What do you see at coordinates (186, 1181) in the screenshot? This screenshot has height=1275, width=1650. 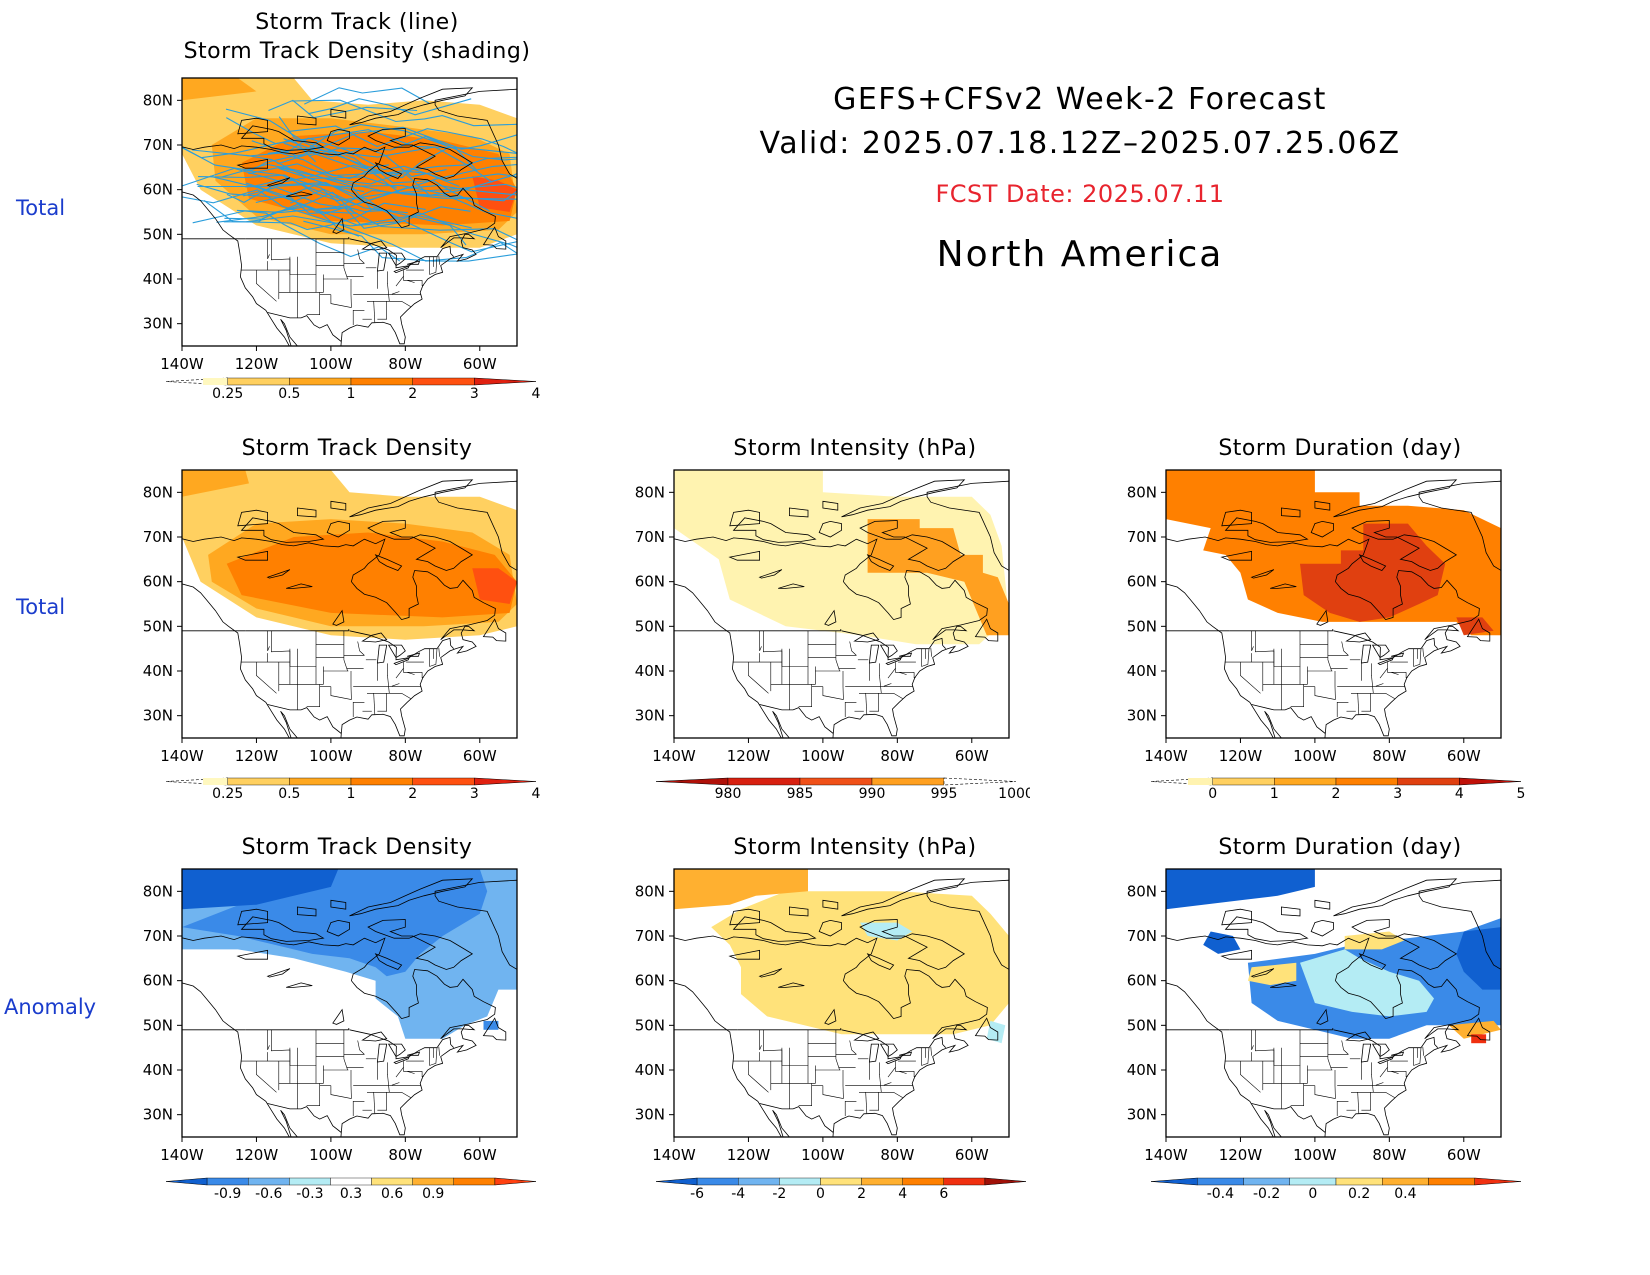 I see `colorbar-end-arrow` at bounding box center [186, 1181].